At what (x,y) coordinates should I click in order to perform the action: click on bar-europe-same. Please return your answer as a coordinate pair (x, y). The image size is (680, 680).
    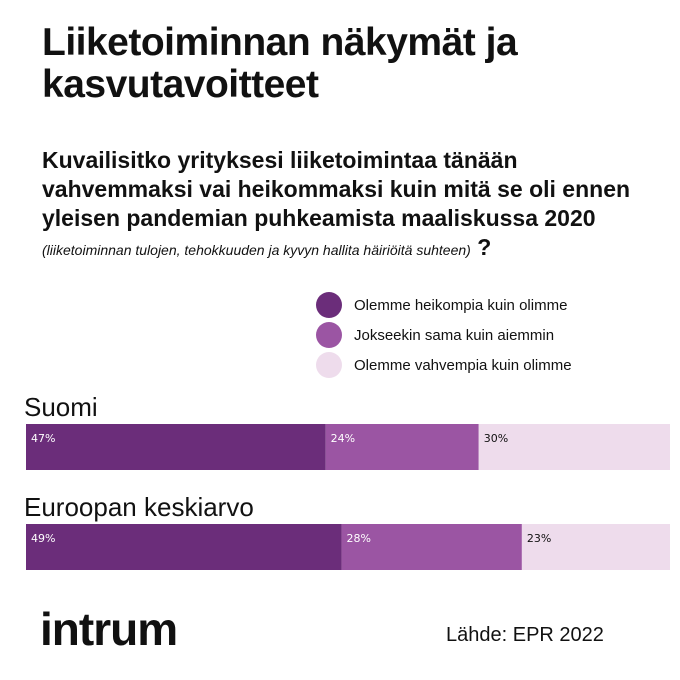
    Looking at the image, I should click on (431, 547).